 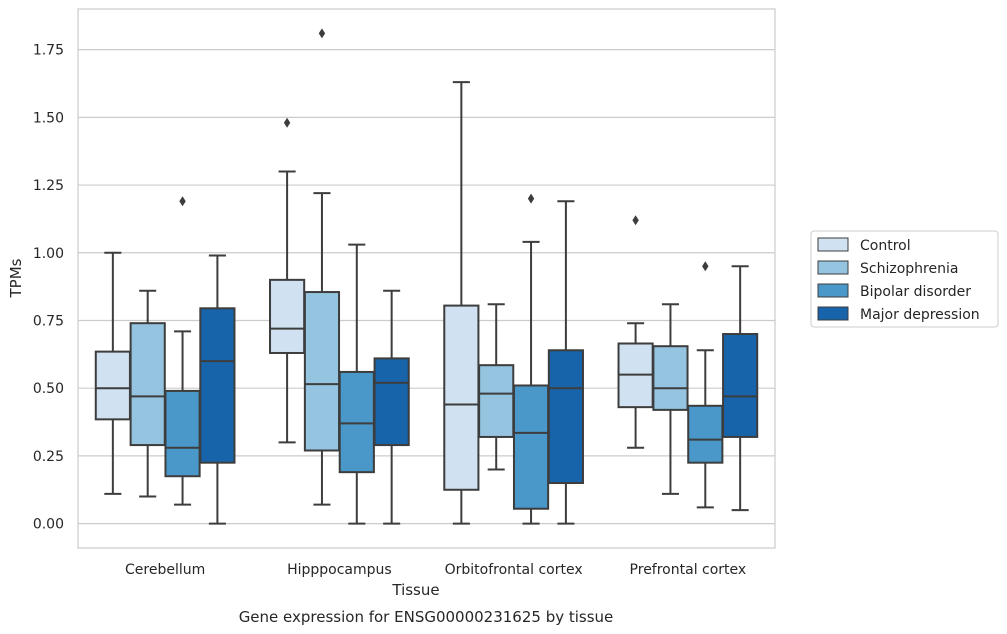 I want to click on y-tick-1-50: 1.50, so click(x=48, y=118).